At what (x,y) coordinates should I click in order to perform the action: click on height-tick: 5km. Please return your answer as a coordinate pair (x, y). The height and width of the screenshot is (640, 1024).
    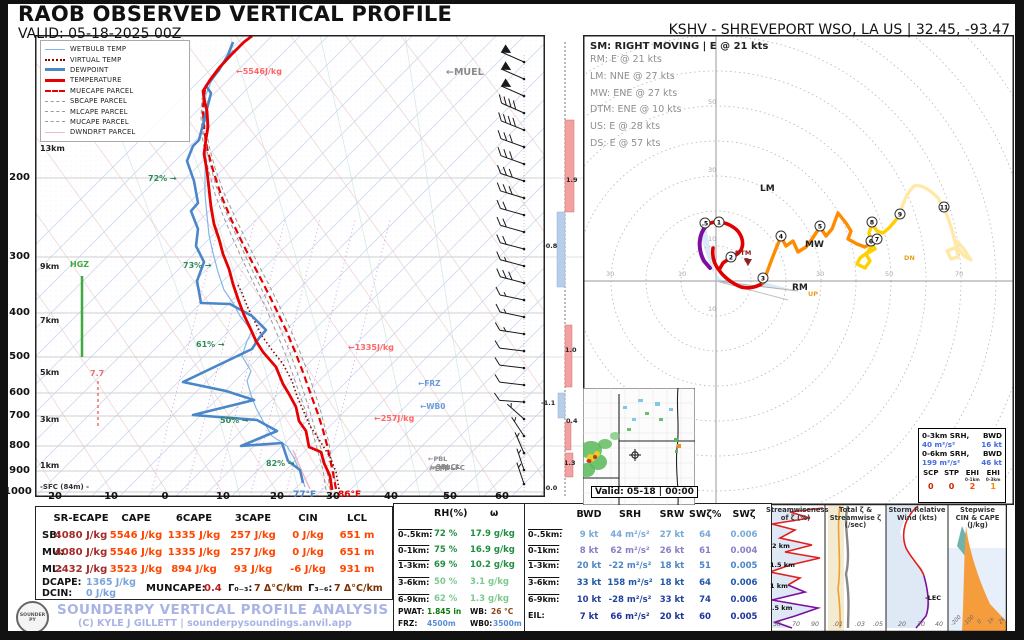
    Looking at the image, I should click on (50, 372).